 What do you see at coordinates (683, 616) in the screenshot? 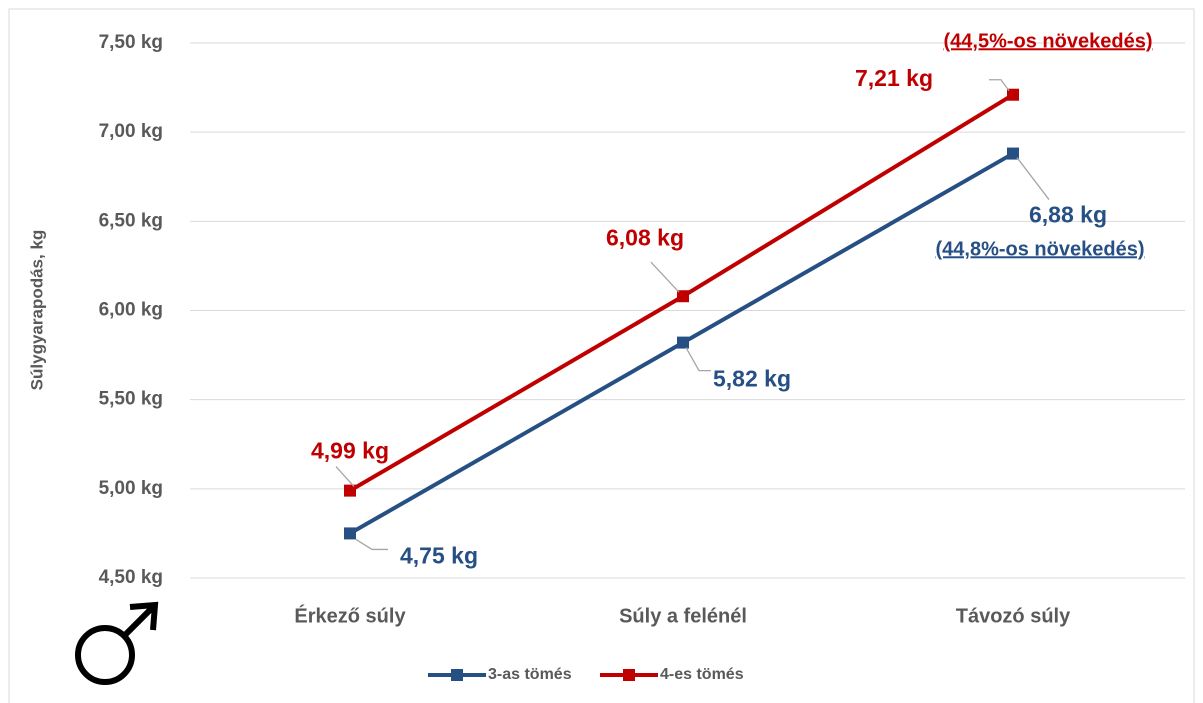
I see `x-tick-label: Súly a felénél` at bounding box center [683, 616].